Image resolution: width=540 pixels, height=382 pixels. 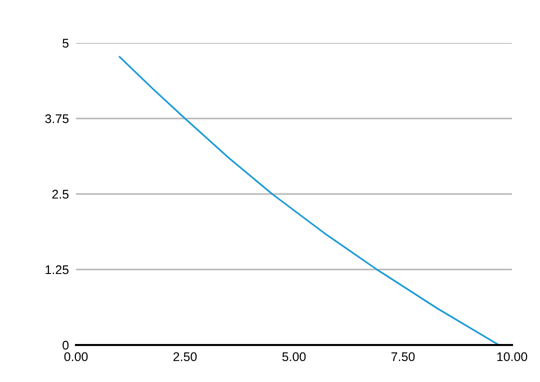 What do you see at coordinates (185, 357) in the screenshot?
I see `x-tick-label: 2.50` at bounding box center [185, 357].